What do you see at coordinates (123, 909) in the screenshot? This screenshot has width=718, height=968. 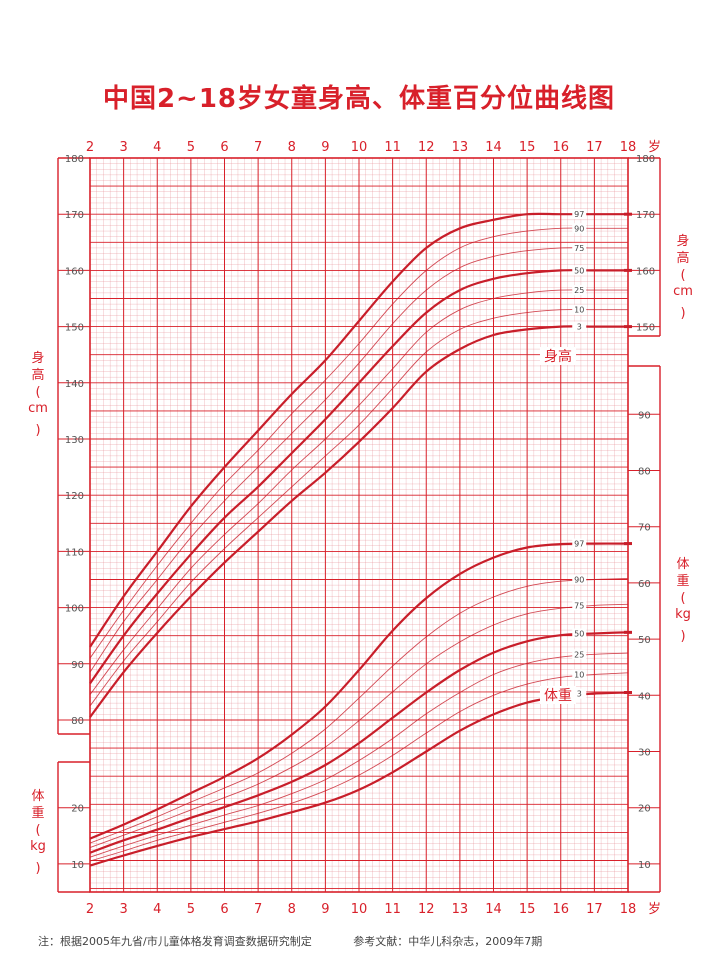 I see `age-tick-bottom: 3` at bounding box center [123, 909].